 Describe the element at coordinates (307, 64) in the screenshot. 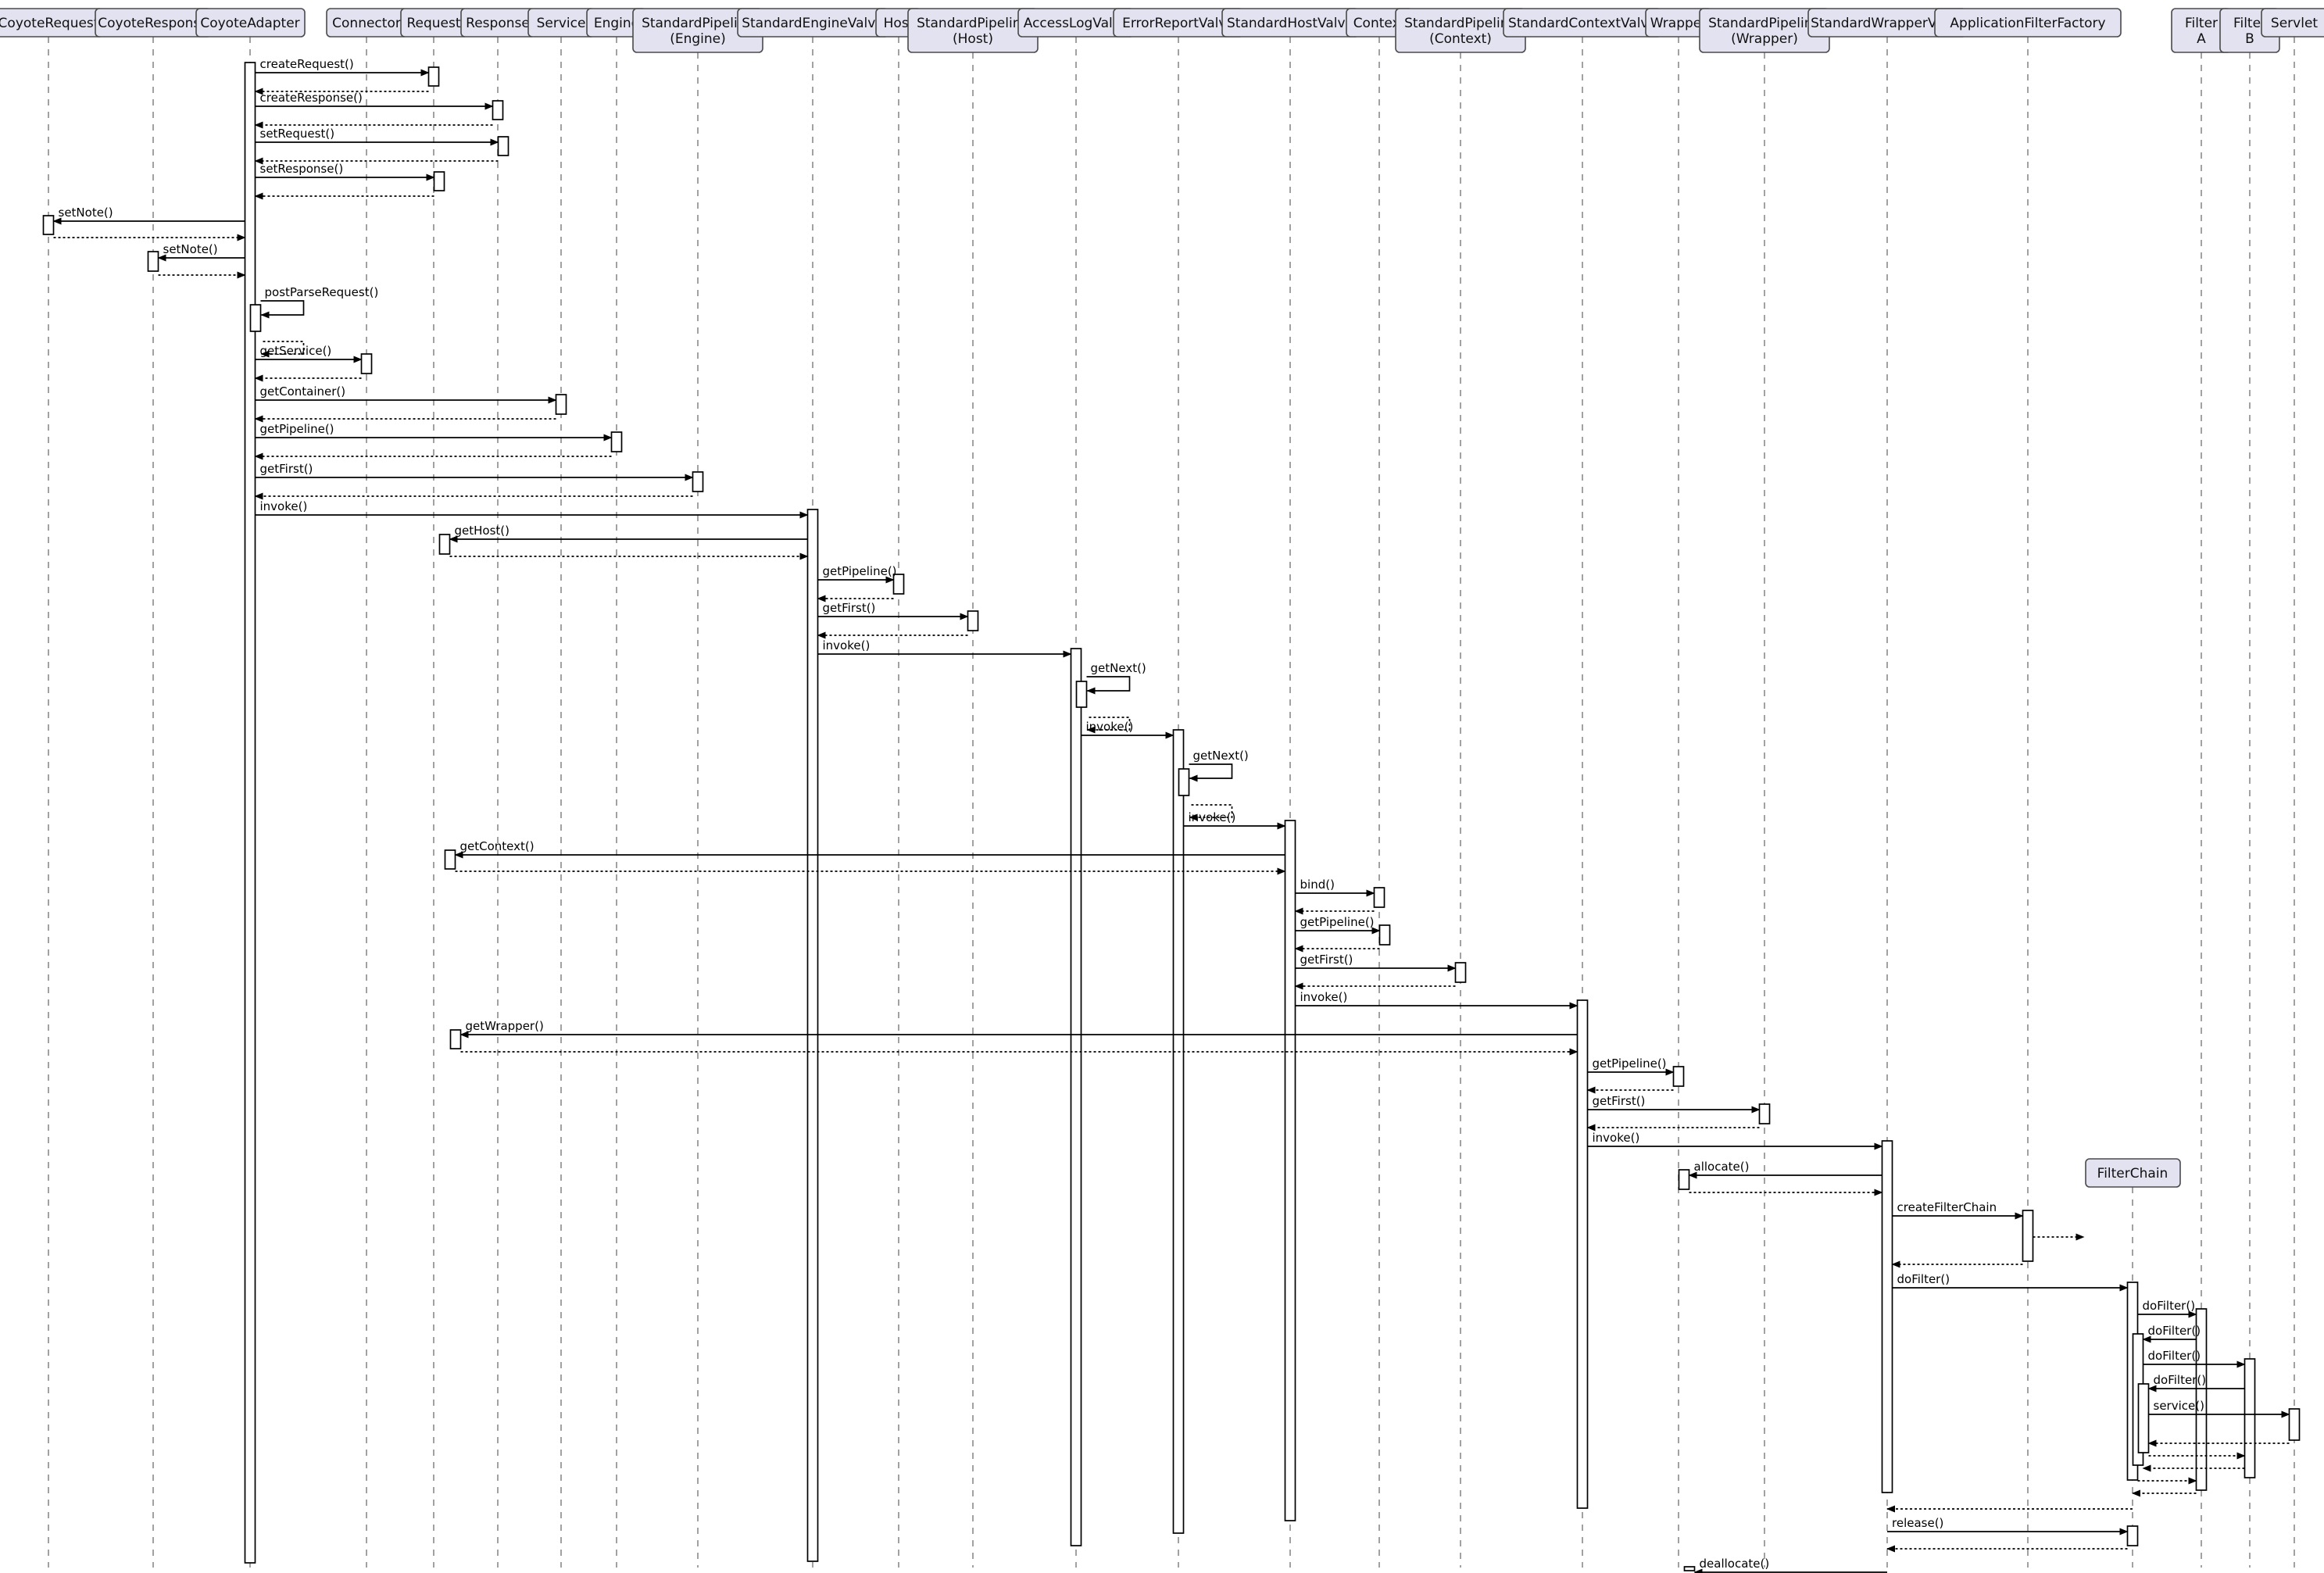

I see `message-label: createRequest()` at that location.